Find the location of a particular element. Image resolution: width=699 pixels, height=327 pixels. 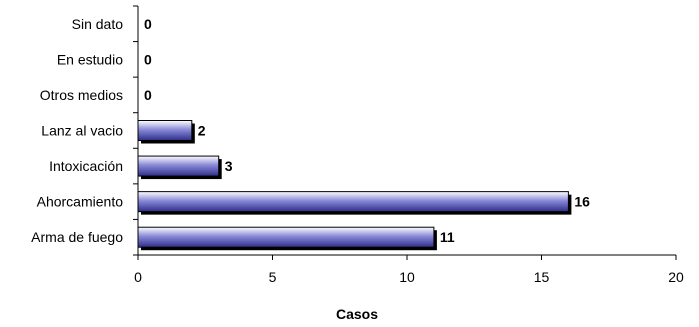

category-label-lanz-al-vacio: Lanz al vacio is located at coordinates (82, 131).